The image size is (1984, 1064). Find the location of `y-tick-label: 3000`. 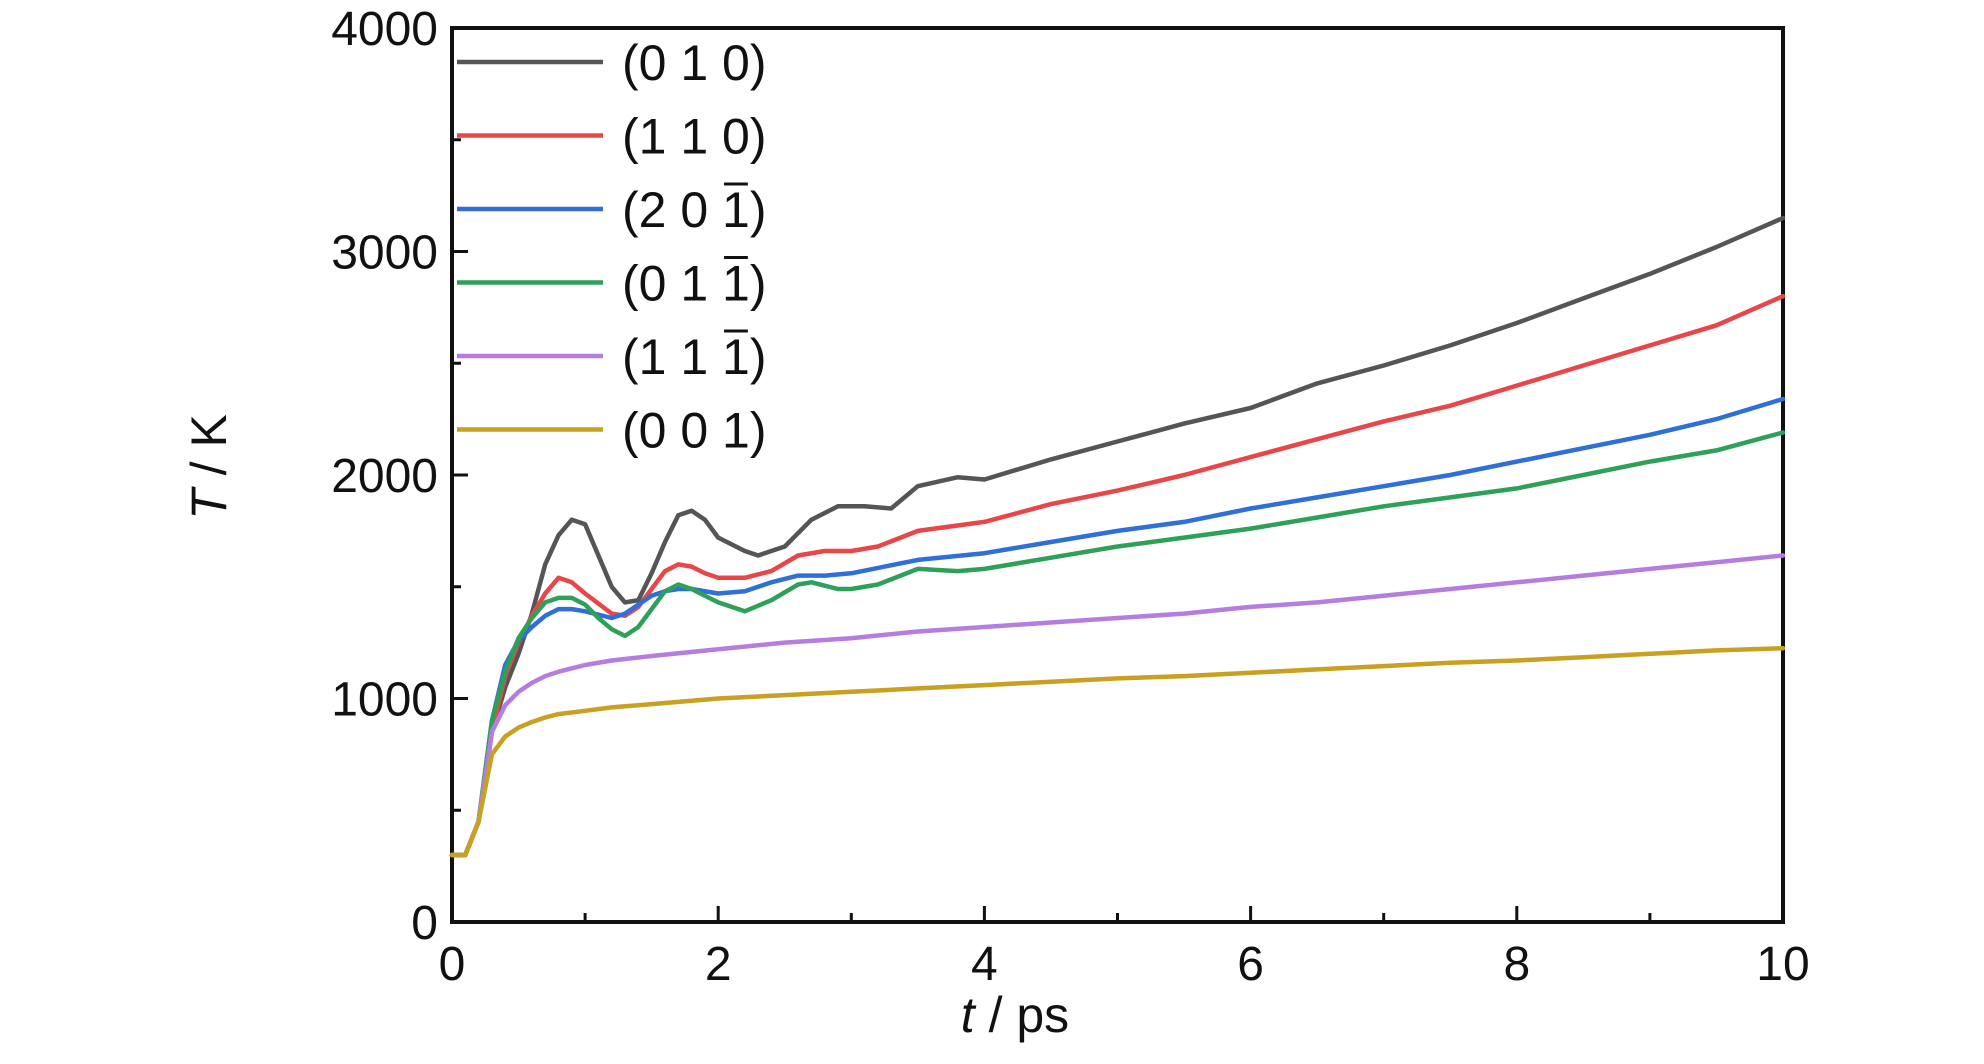

y-tick-label: 3000 is located at coordinates (384, 253).